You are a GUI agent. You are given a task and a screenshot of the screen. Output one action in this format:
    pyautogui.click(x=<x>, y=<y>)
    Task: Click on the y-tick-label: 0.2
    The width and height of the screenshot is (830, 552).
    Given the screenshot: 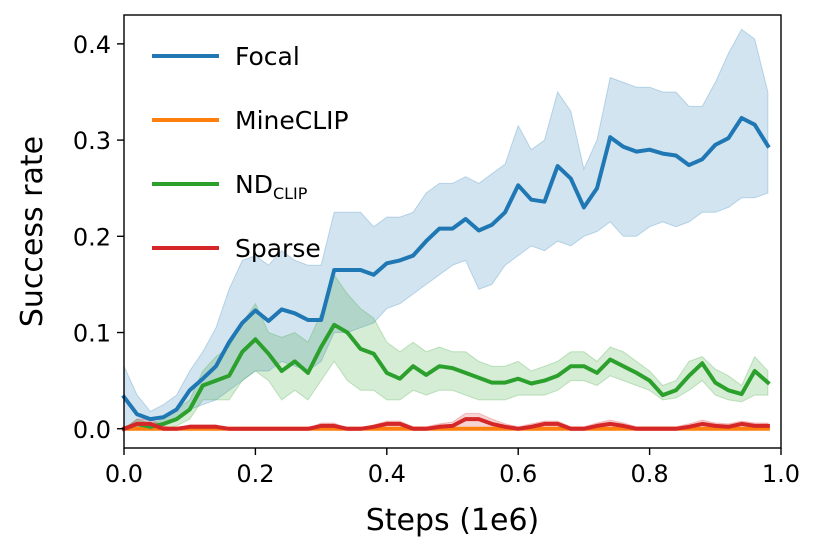 What is the action you would take?
    pyautogui.click(x=92, y=237)
    